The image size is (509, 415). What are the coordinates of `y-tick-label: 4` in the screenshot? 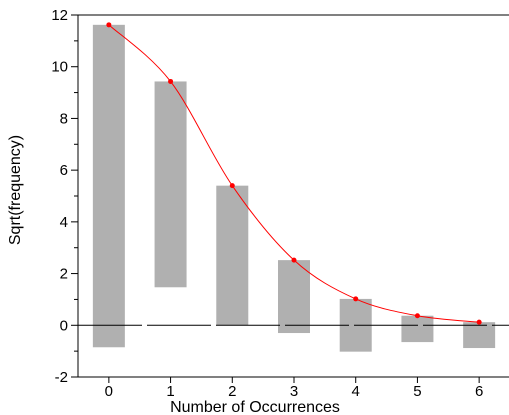 It's located at (64, 222).